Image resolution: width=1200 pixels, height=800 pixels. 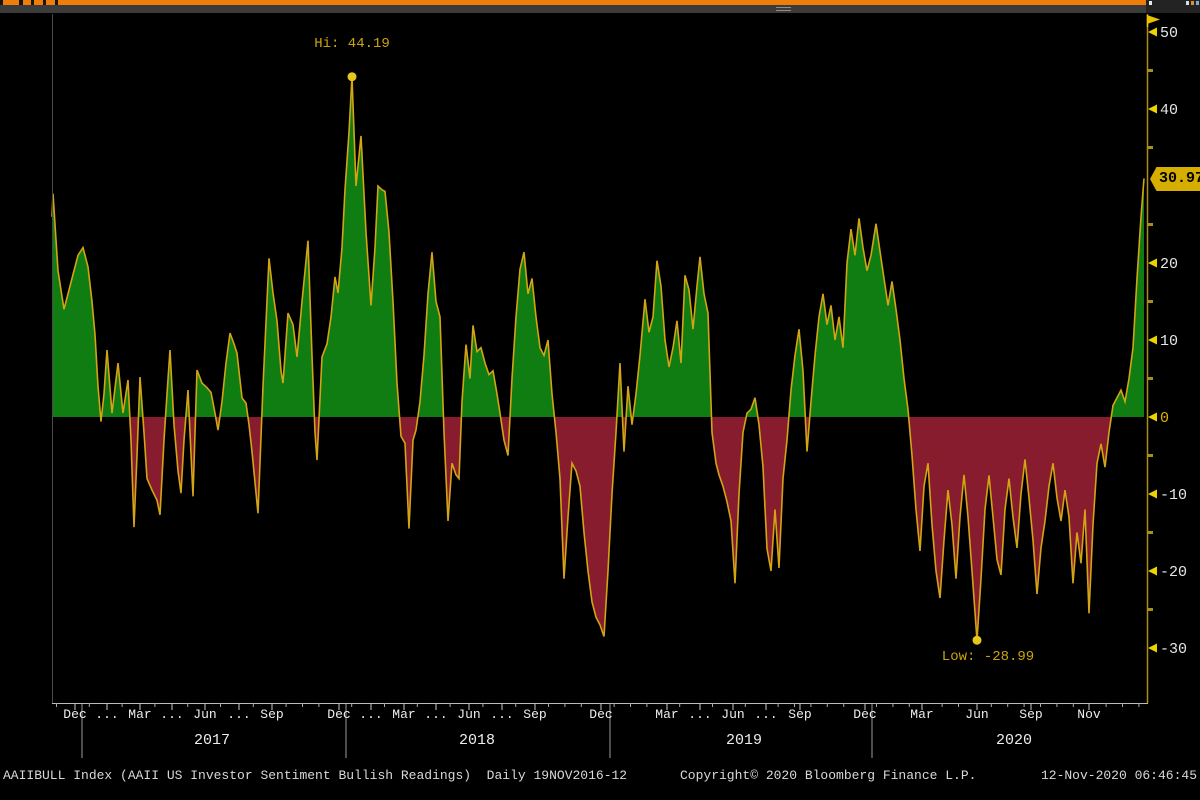 What do you see at coordinates (988, 657) in the screenshot?
I see `low-annotation: Low: -28.99` at bounding box center [988, 657].